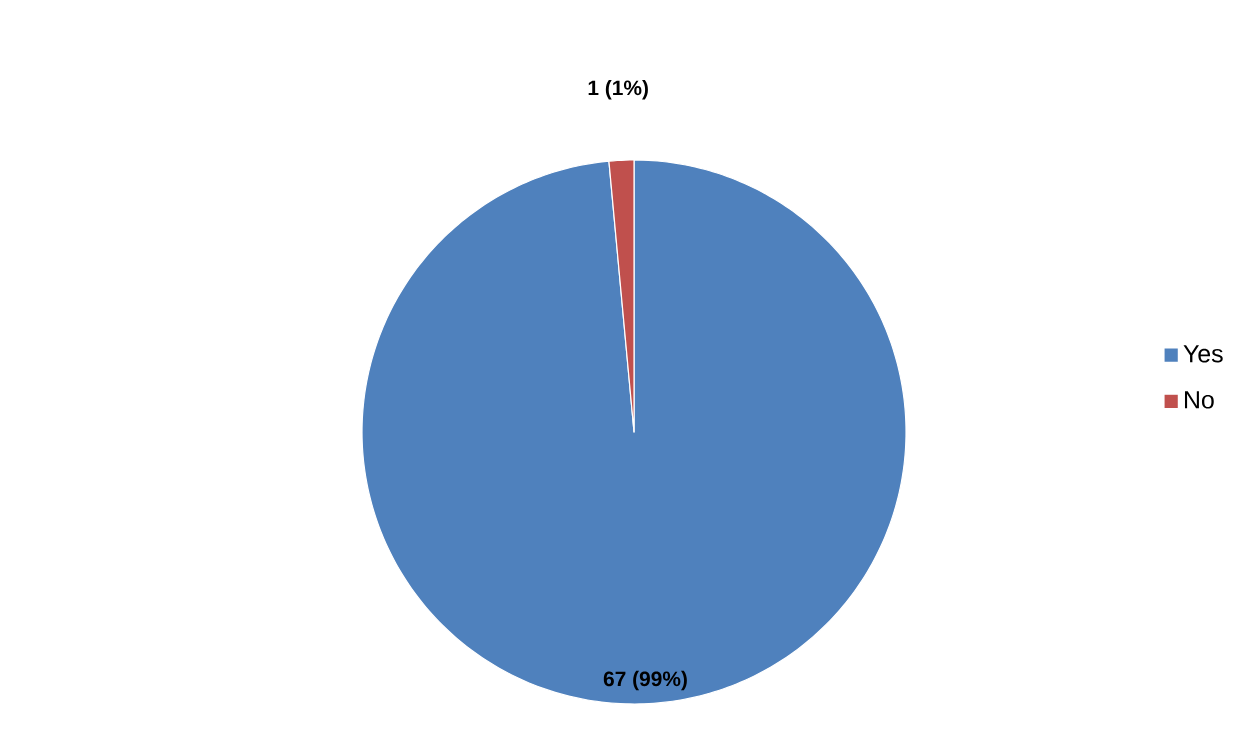 The width and height of the screenshot is (1254, 749). I want to click on legend-label: No, so click(1199, 400).